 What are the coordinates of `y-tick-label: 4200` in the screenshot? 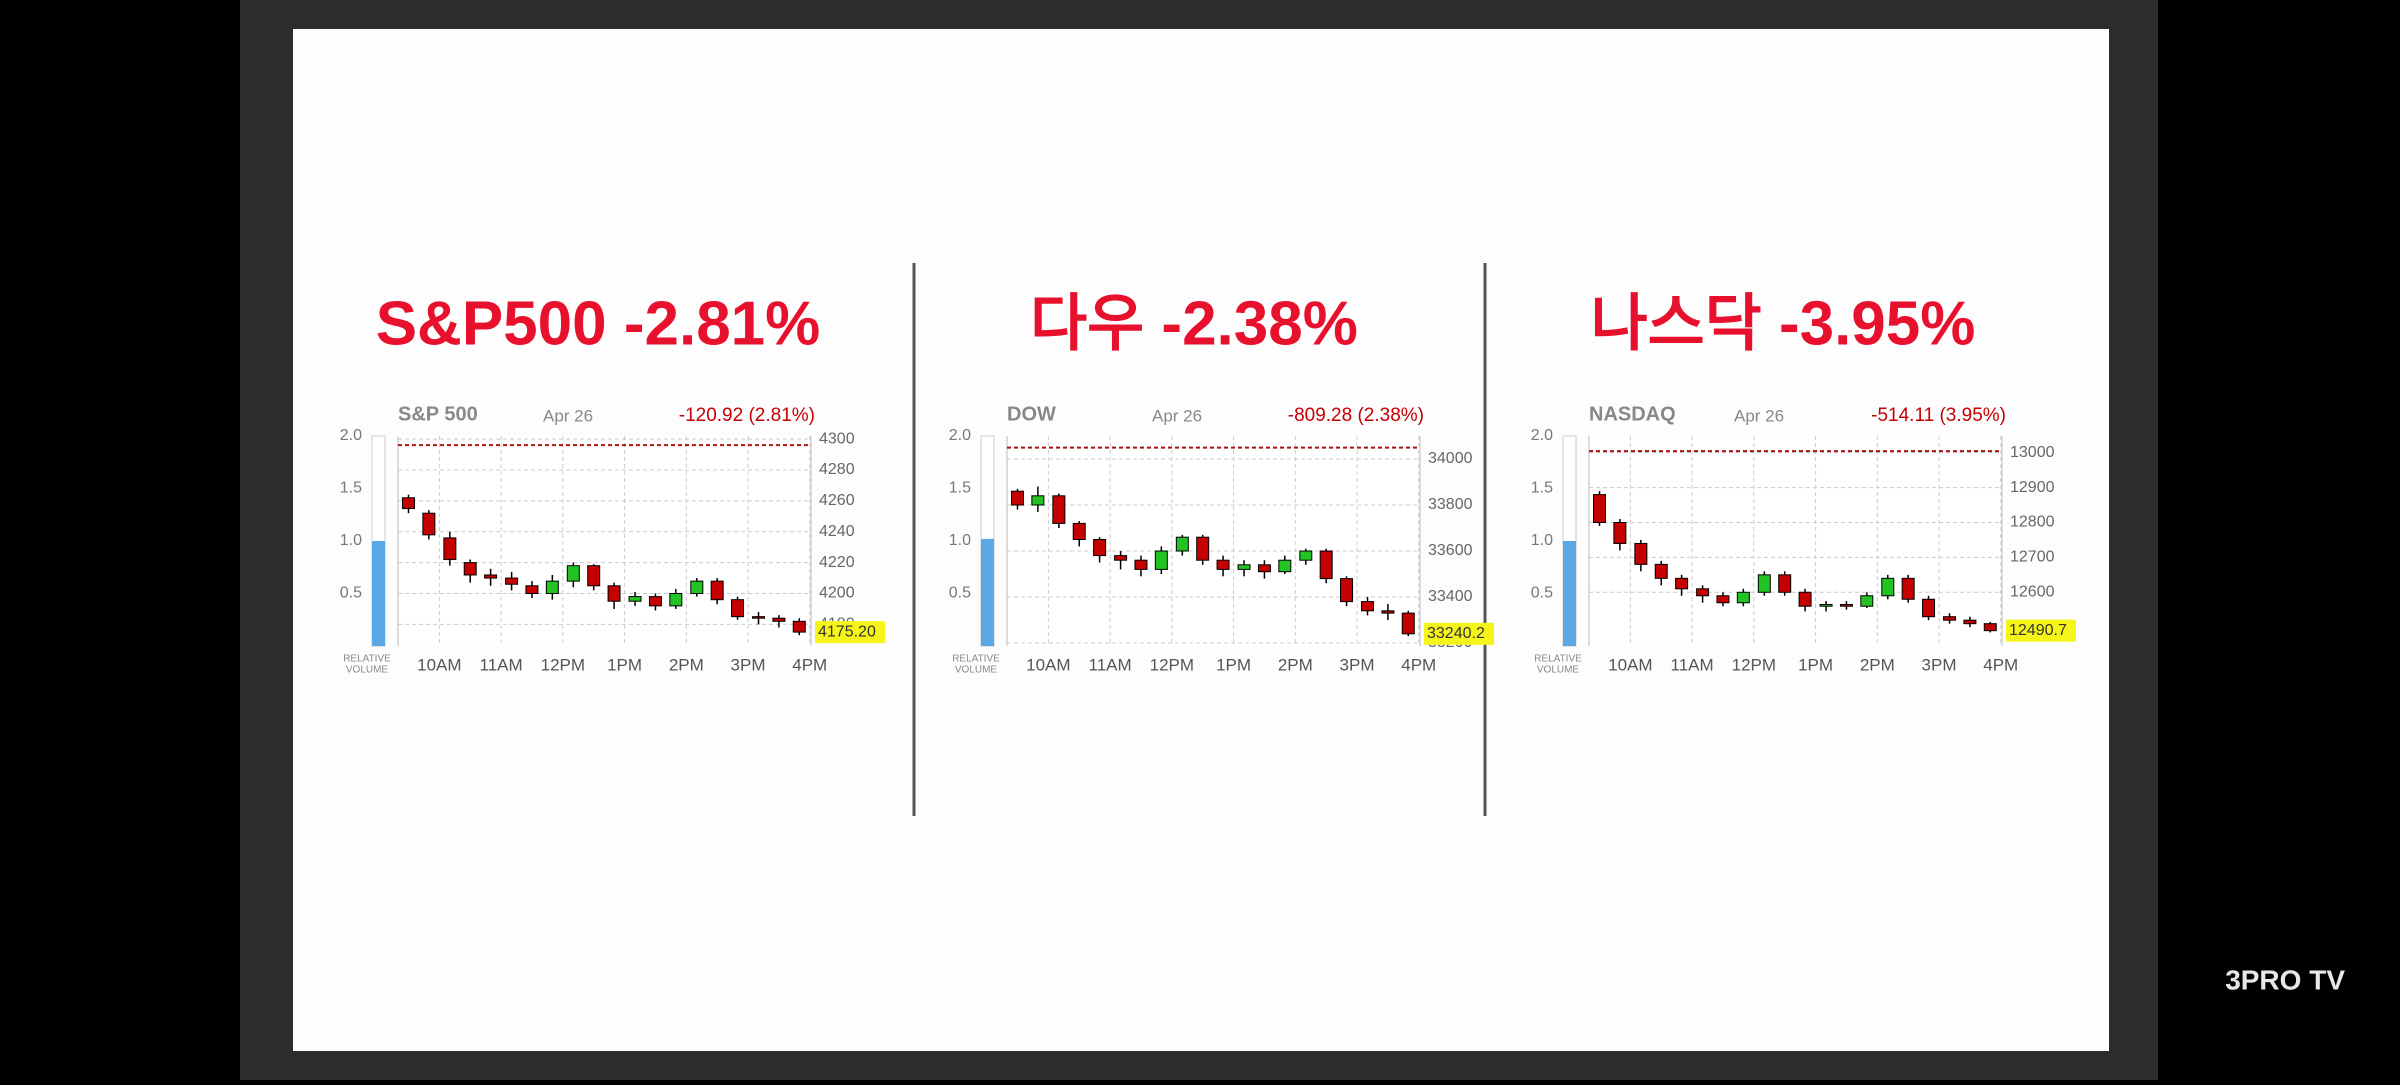 It's located at (837, 593).